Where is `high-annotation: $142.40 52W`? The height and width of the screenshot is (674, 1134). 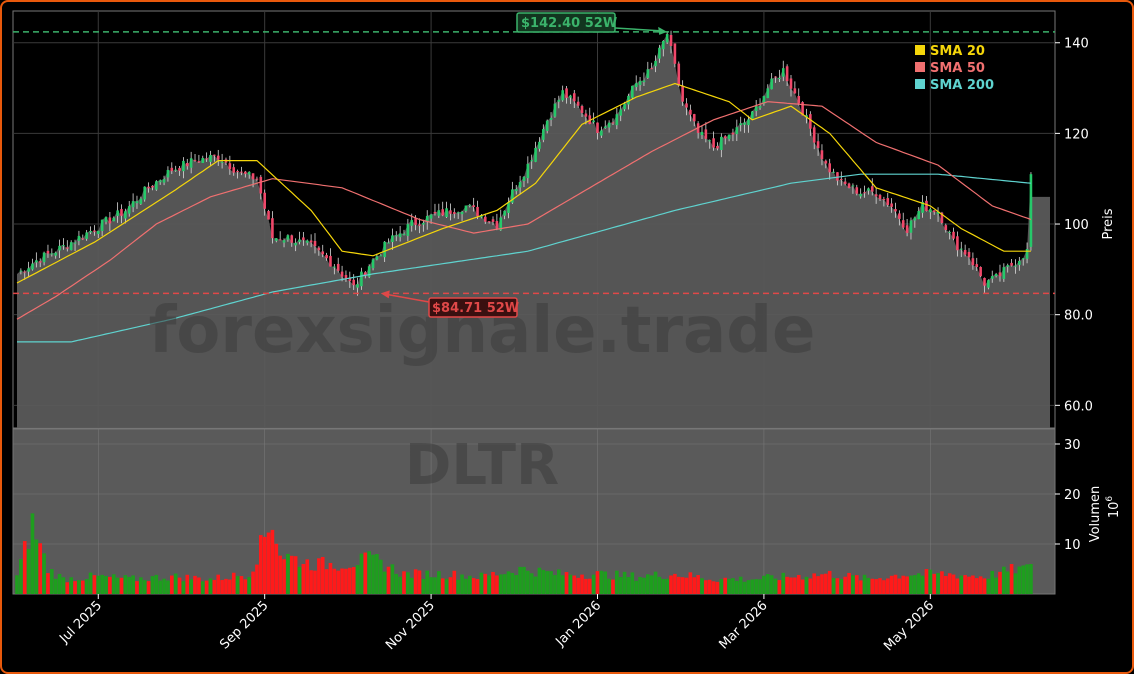 high-annotation: $142.40 52W is located at coordinates (592, 23).